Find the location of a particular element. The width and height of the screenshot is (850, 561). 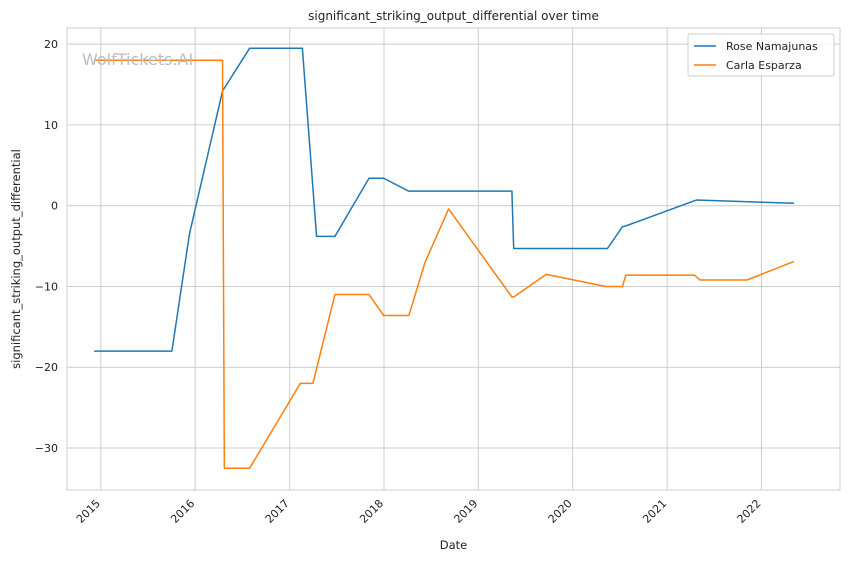

x-axis-title: Date is located at coordinates (454, 545).